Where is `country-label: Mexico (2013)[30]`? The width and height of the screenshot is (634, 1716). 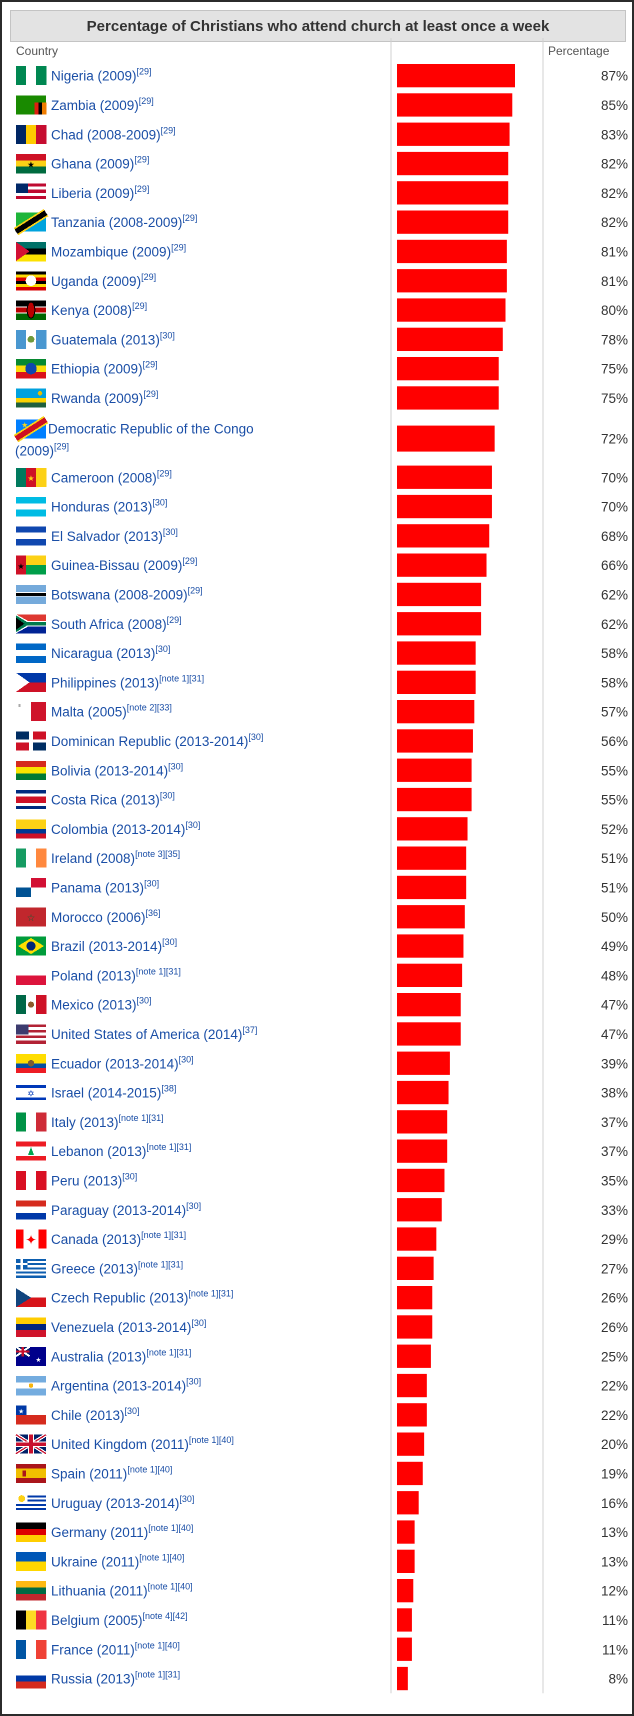
country-label: Mexico (2013)[30] is located at coordinates (101, 1004).